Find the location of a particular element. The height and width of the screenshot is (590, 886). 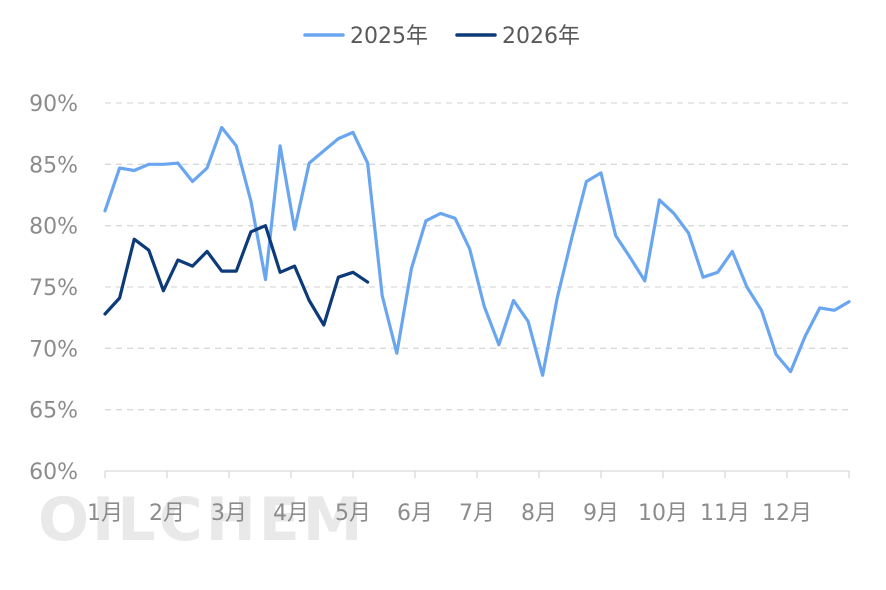

x-tick-label: 2月 is located at coordinates (167, 513).